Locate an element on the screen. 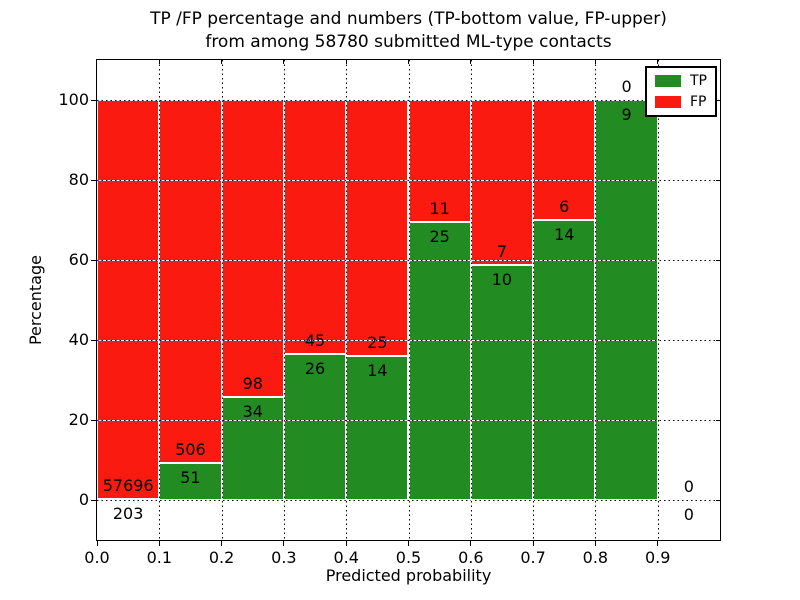  xtick-bottom-0.2 is located at coordinates (222, 543).